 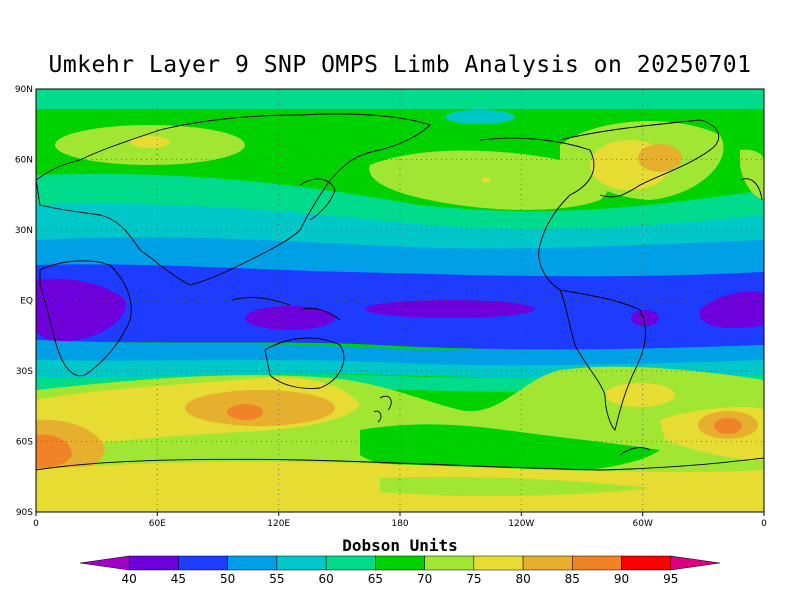 I want to click on lon-labels: 0 60E 120E 180 120W 60W 0, so click(x=400, y=524).